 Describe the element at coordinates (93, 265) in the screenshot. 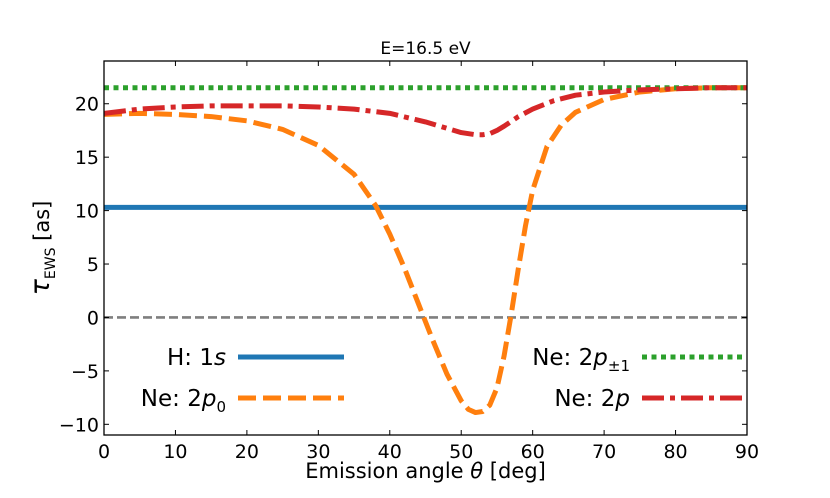

I see `y-tick-label: 5` at that location.